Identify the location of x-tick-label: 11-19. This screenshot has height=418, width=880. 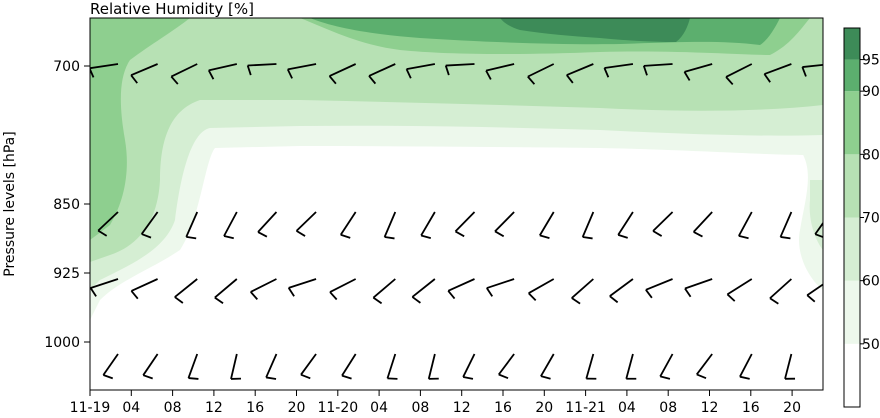
(90, 408).